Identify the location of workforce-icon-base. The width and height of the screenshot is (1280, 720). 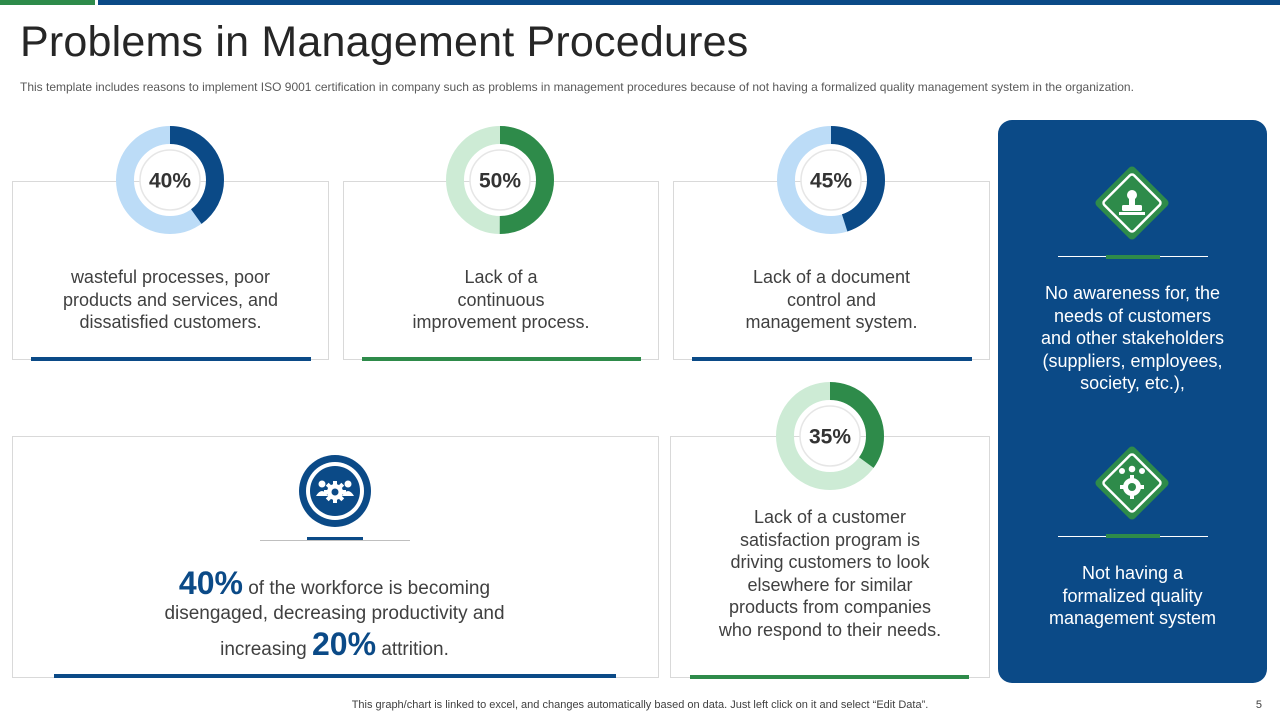
(335, 539).